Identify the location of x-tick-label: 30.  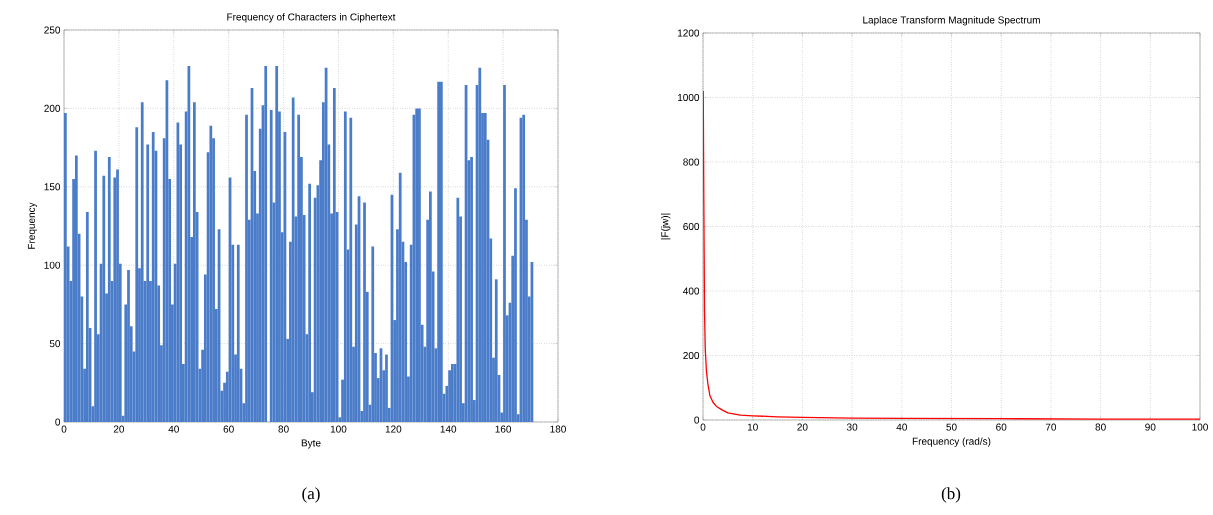
(852, 427).